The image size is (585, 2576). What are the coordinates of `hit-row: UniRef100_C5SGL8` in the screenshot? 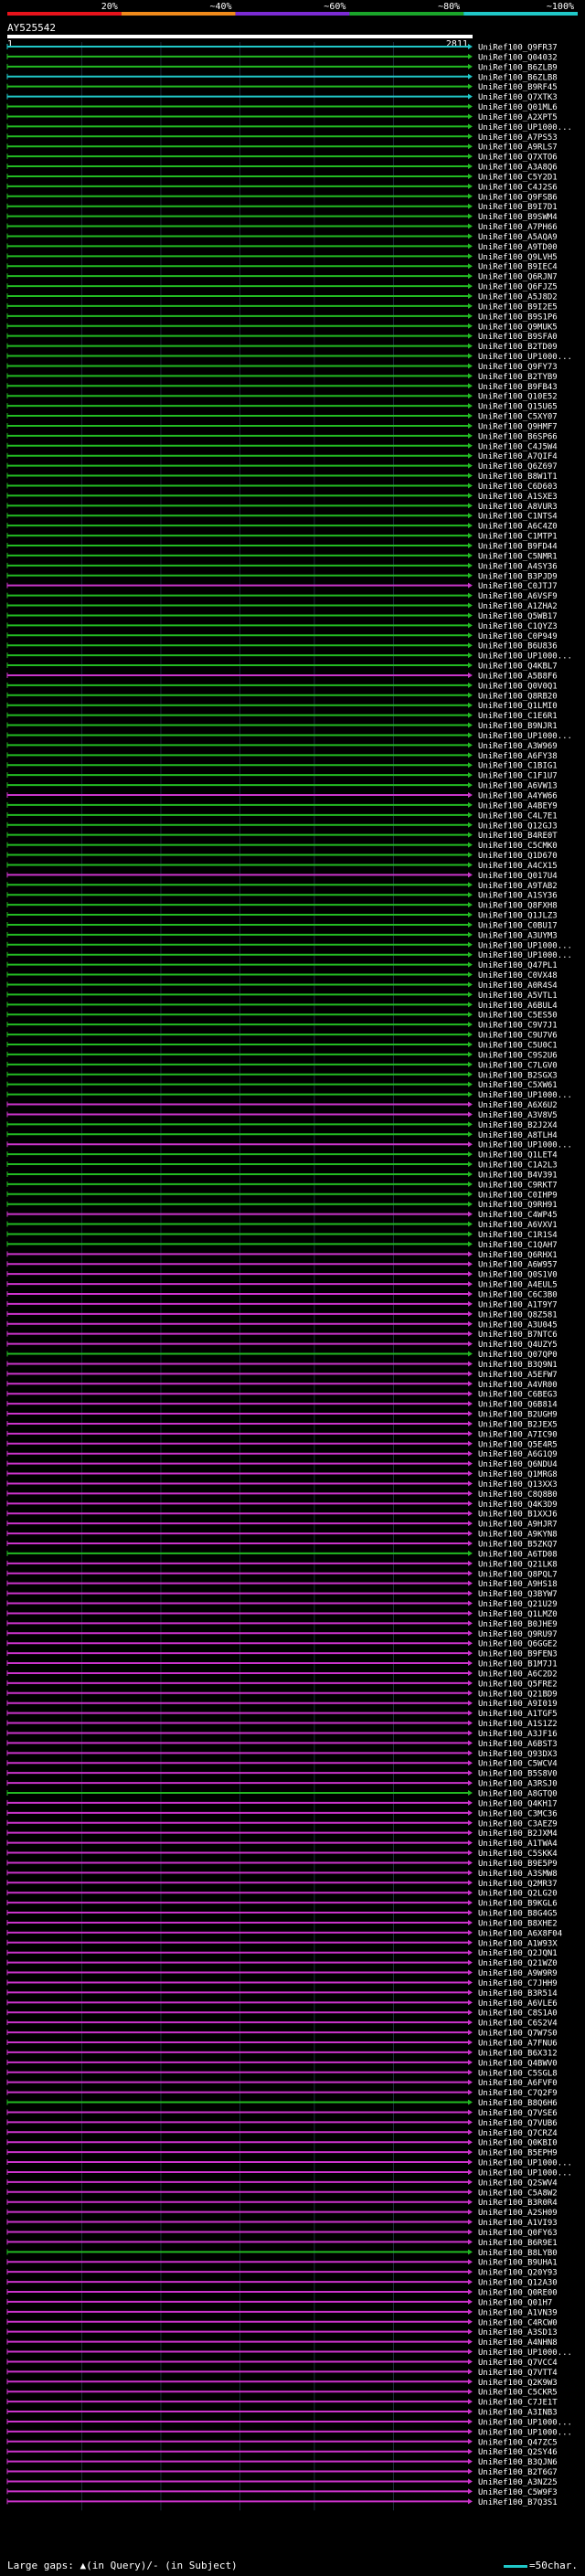 It's located at (282, 2073).